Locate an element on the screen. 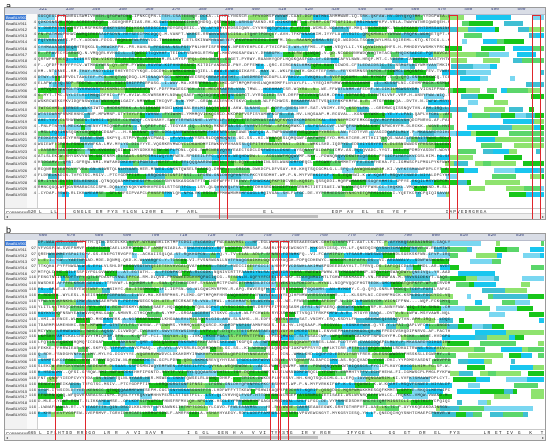  sequence-start-position: 4 is located at coordinates (34, 139).